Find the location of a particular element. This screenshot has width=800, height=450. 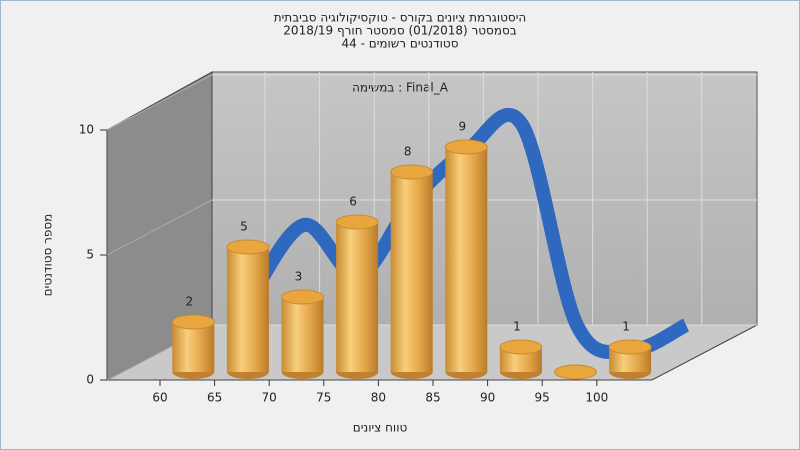

data-label: 5 is located at coordinates (244, 227).